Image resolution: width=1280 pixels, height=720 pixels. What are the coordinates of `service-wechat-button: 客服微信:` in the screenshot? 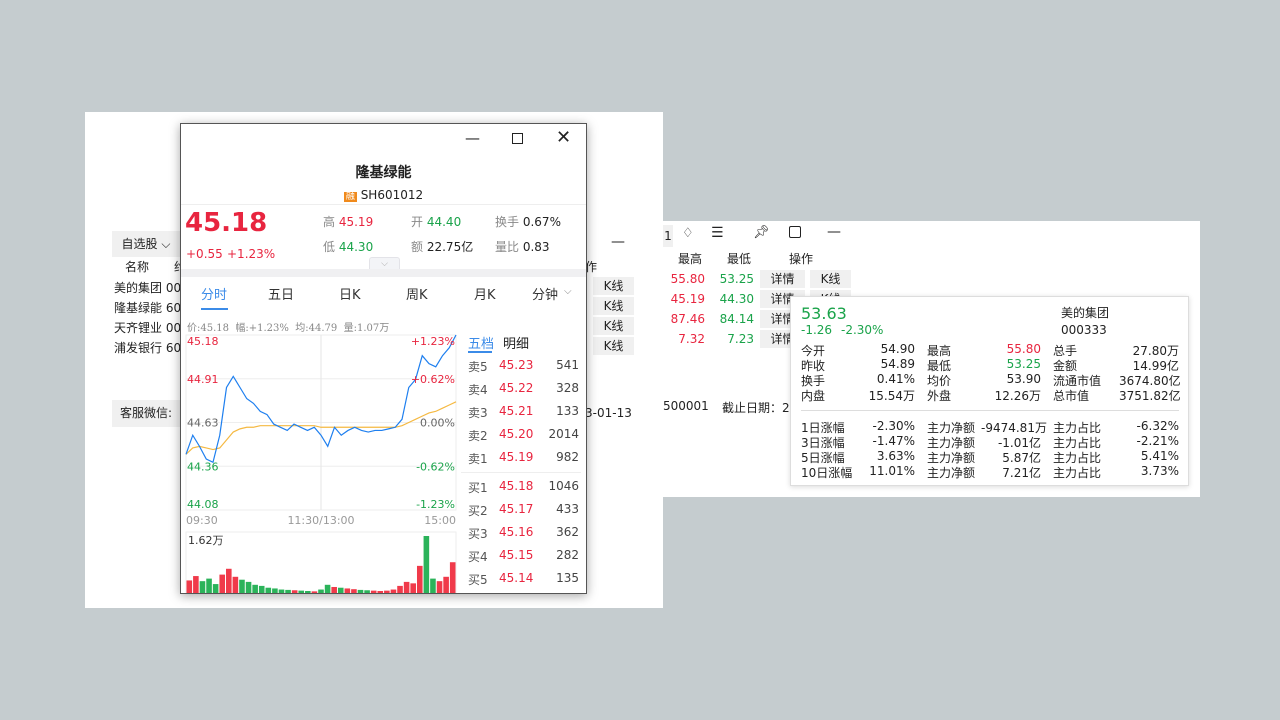 It's located at (146, 413).